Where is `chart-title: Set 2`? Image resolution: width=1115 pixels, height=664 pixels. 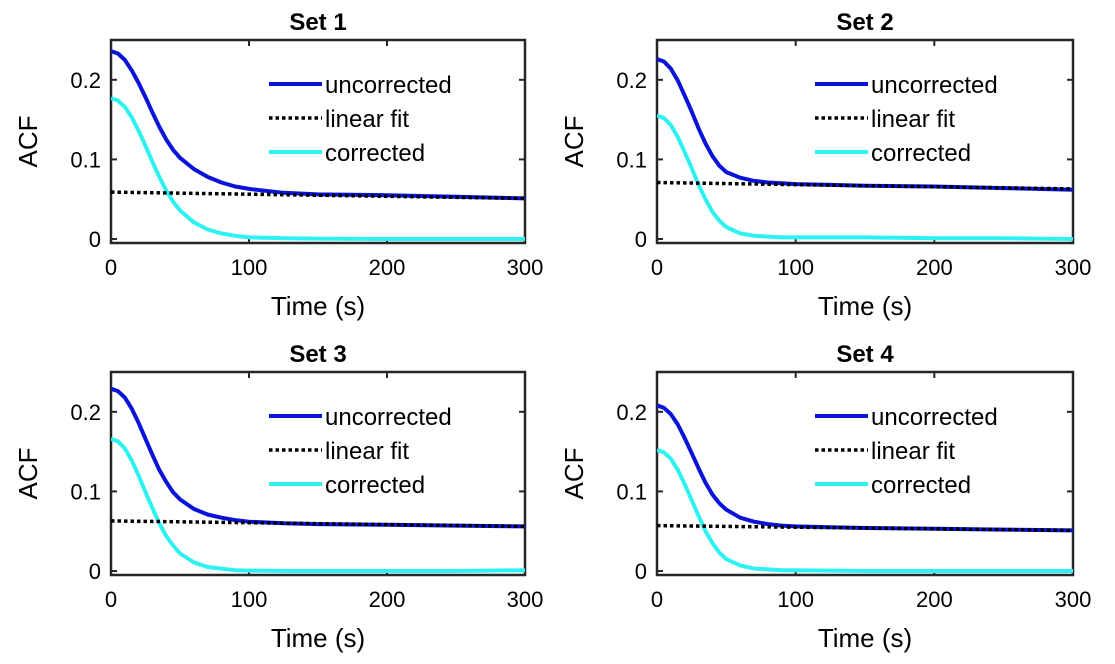
chart-title: Set 2 is located at coordinates (864, 22).